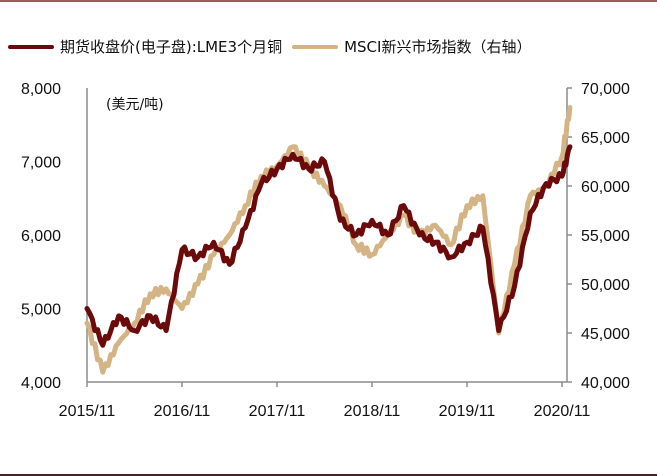 The width and height of the screenshot is (657, 476). What do you see at coordinates (605, 285) in the screenshot?
I see `right-tick-label: 50,000` at bounding box center [605, 285].